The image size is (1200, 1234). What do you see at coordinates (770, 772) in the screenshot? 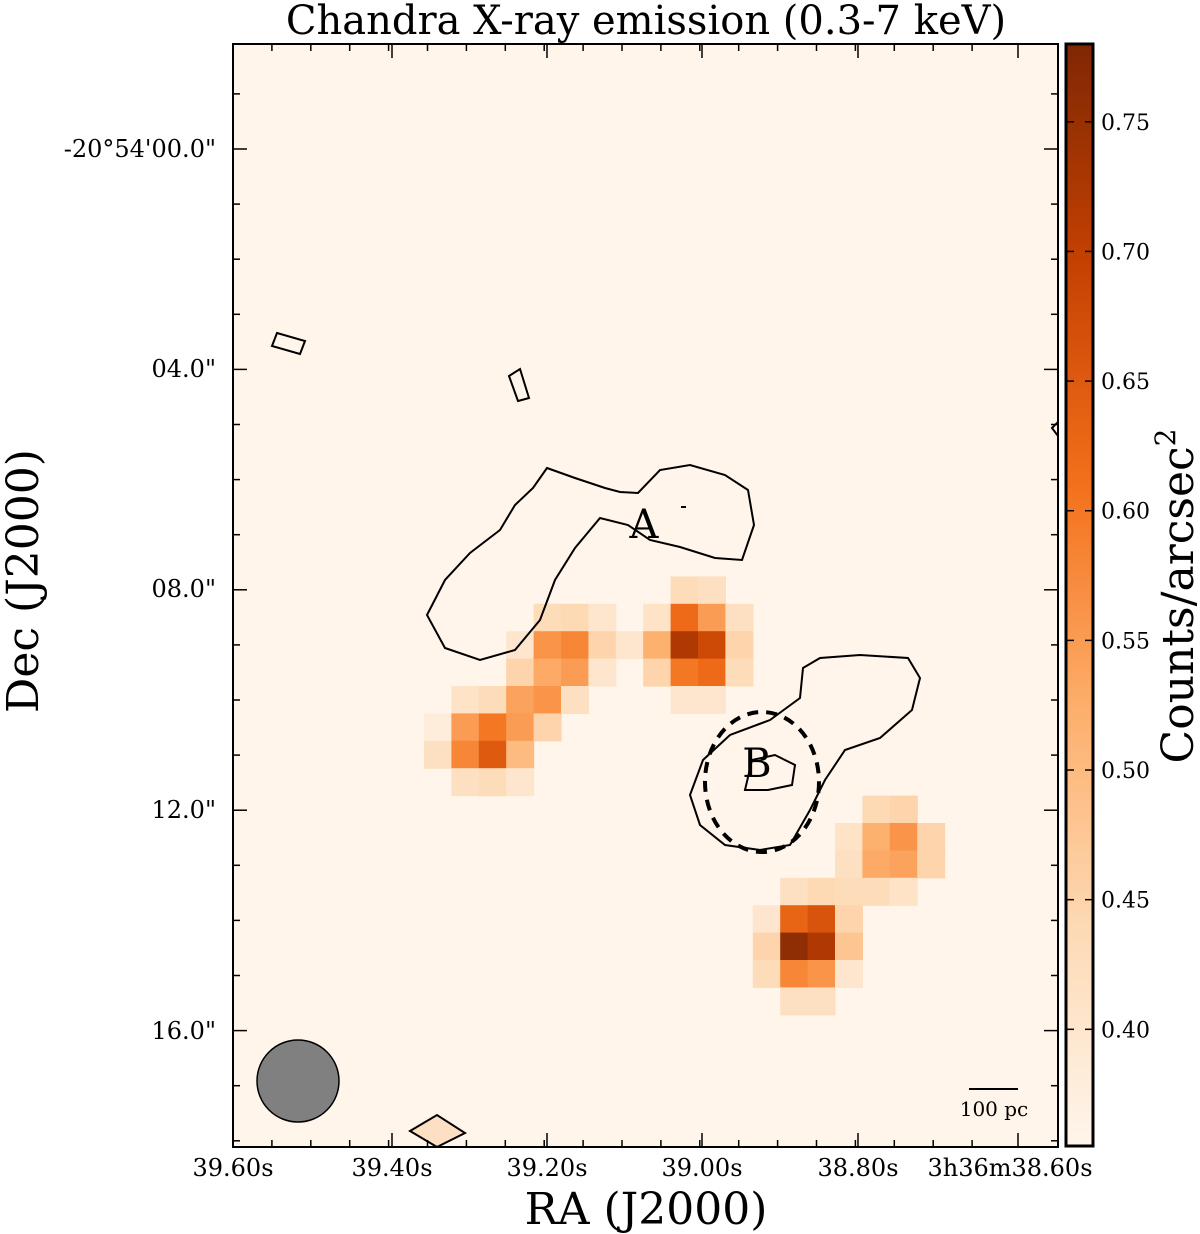
I see `contour-b-peak` at bounding box center [770, 772].